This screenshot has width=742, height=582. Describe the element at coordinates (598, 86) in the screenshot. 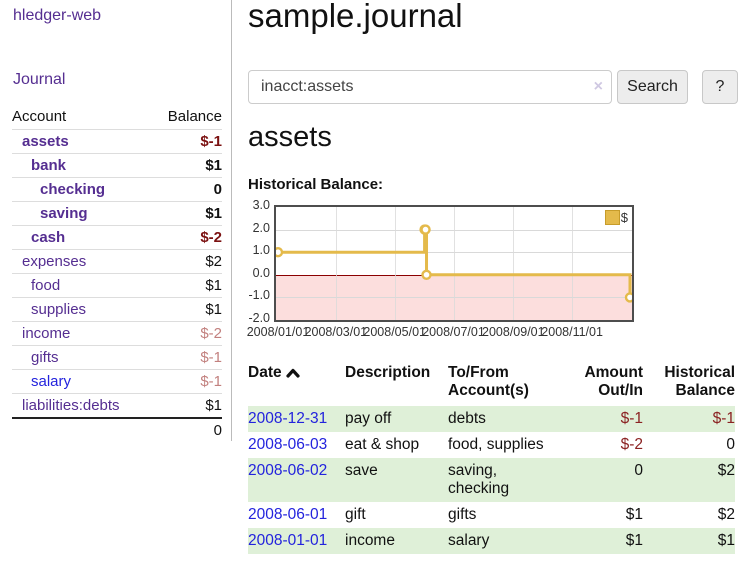

I see `clear-search-icon: ×` at that location.